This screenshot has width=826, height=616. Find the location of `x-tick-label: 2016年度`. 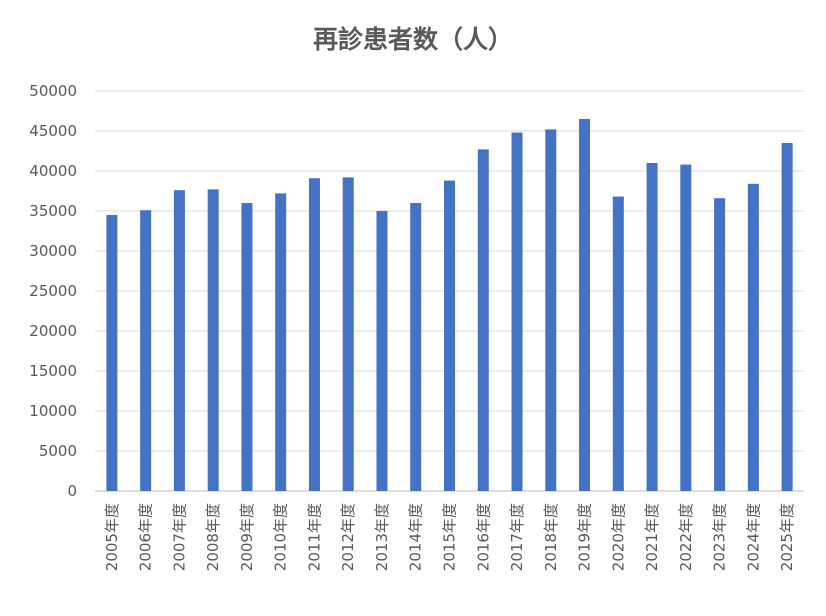

x-tick-label: 2016年度 is located at coordinates (483, 537).